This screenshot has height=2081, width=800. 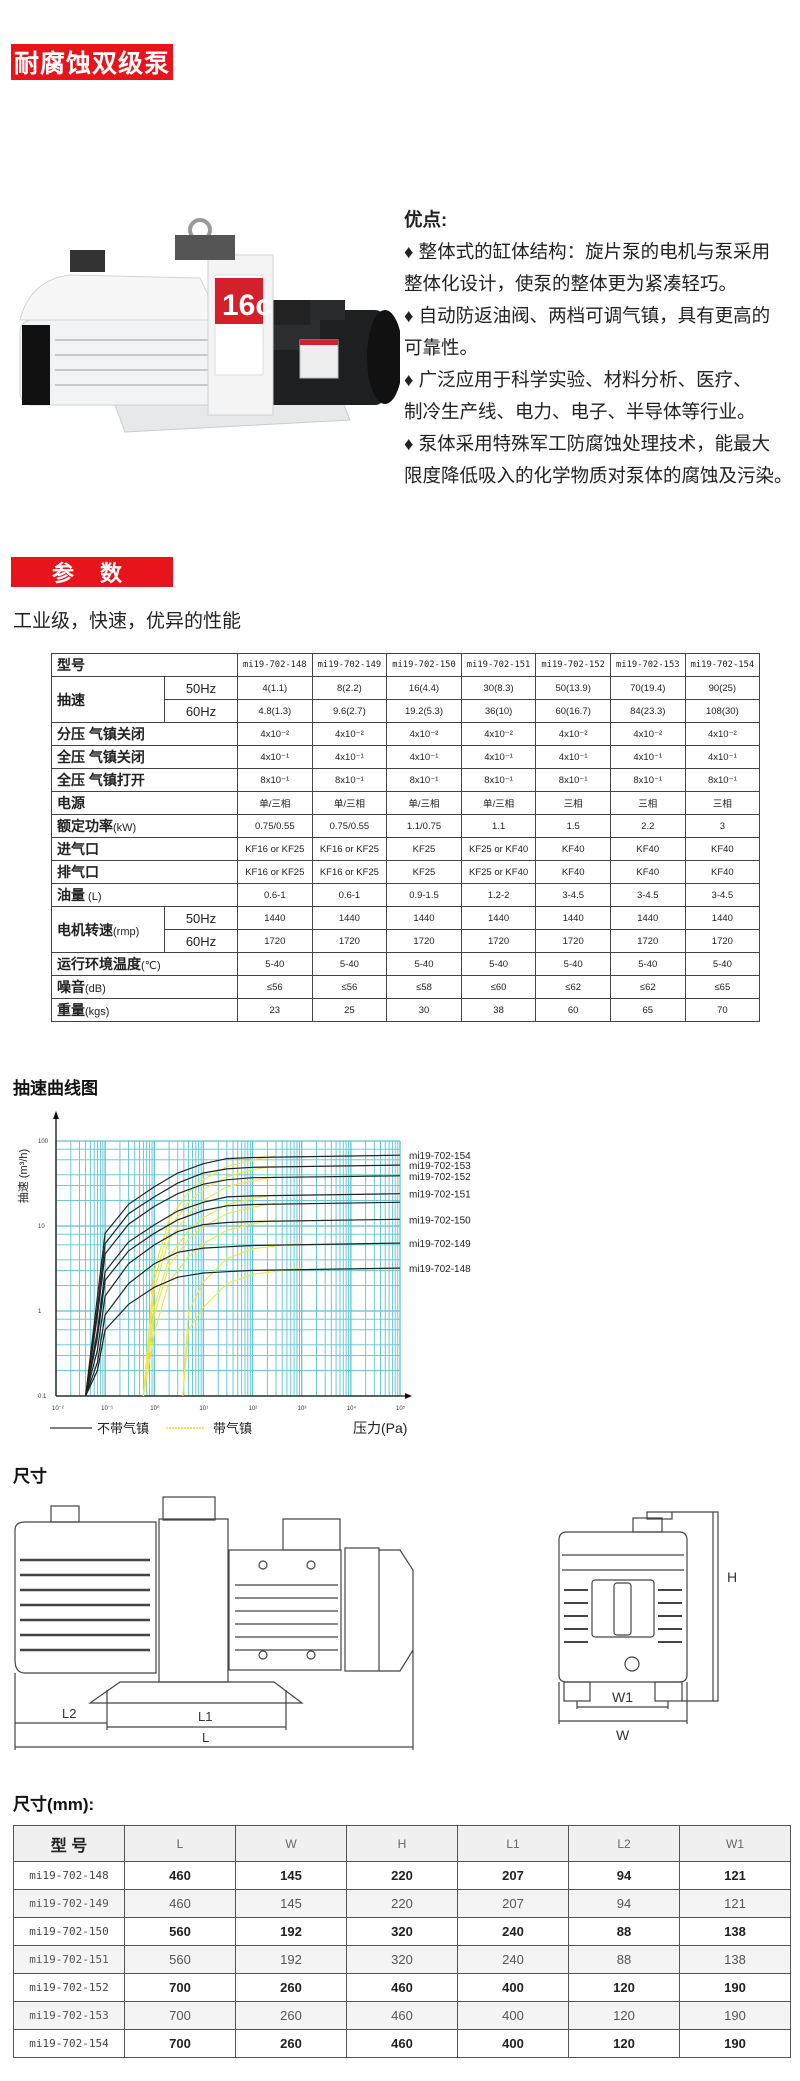 What do you see at coordinates (622, 1697) in the screenshot?
I see `dim-label-w1: W1` at bounding box center [622, 1697].